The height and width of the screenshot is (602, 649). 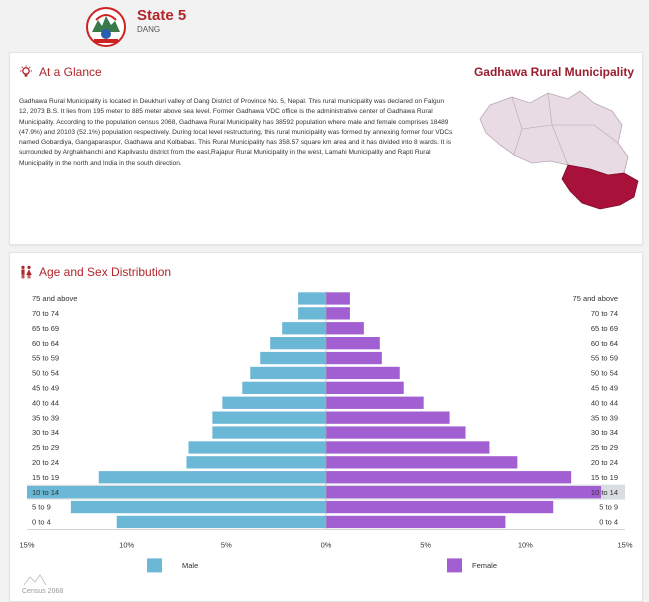 I want to click on legend-male-swatch, so click(x=154, y=565).